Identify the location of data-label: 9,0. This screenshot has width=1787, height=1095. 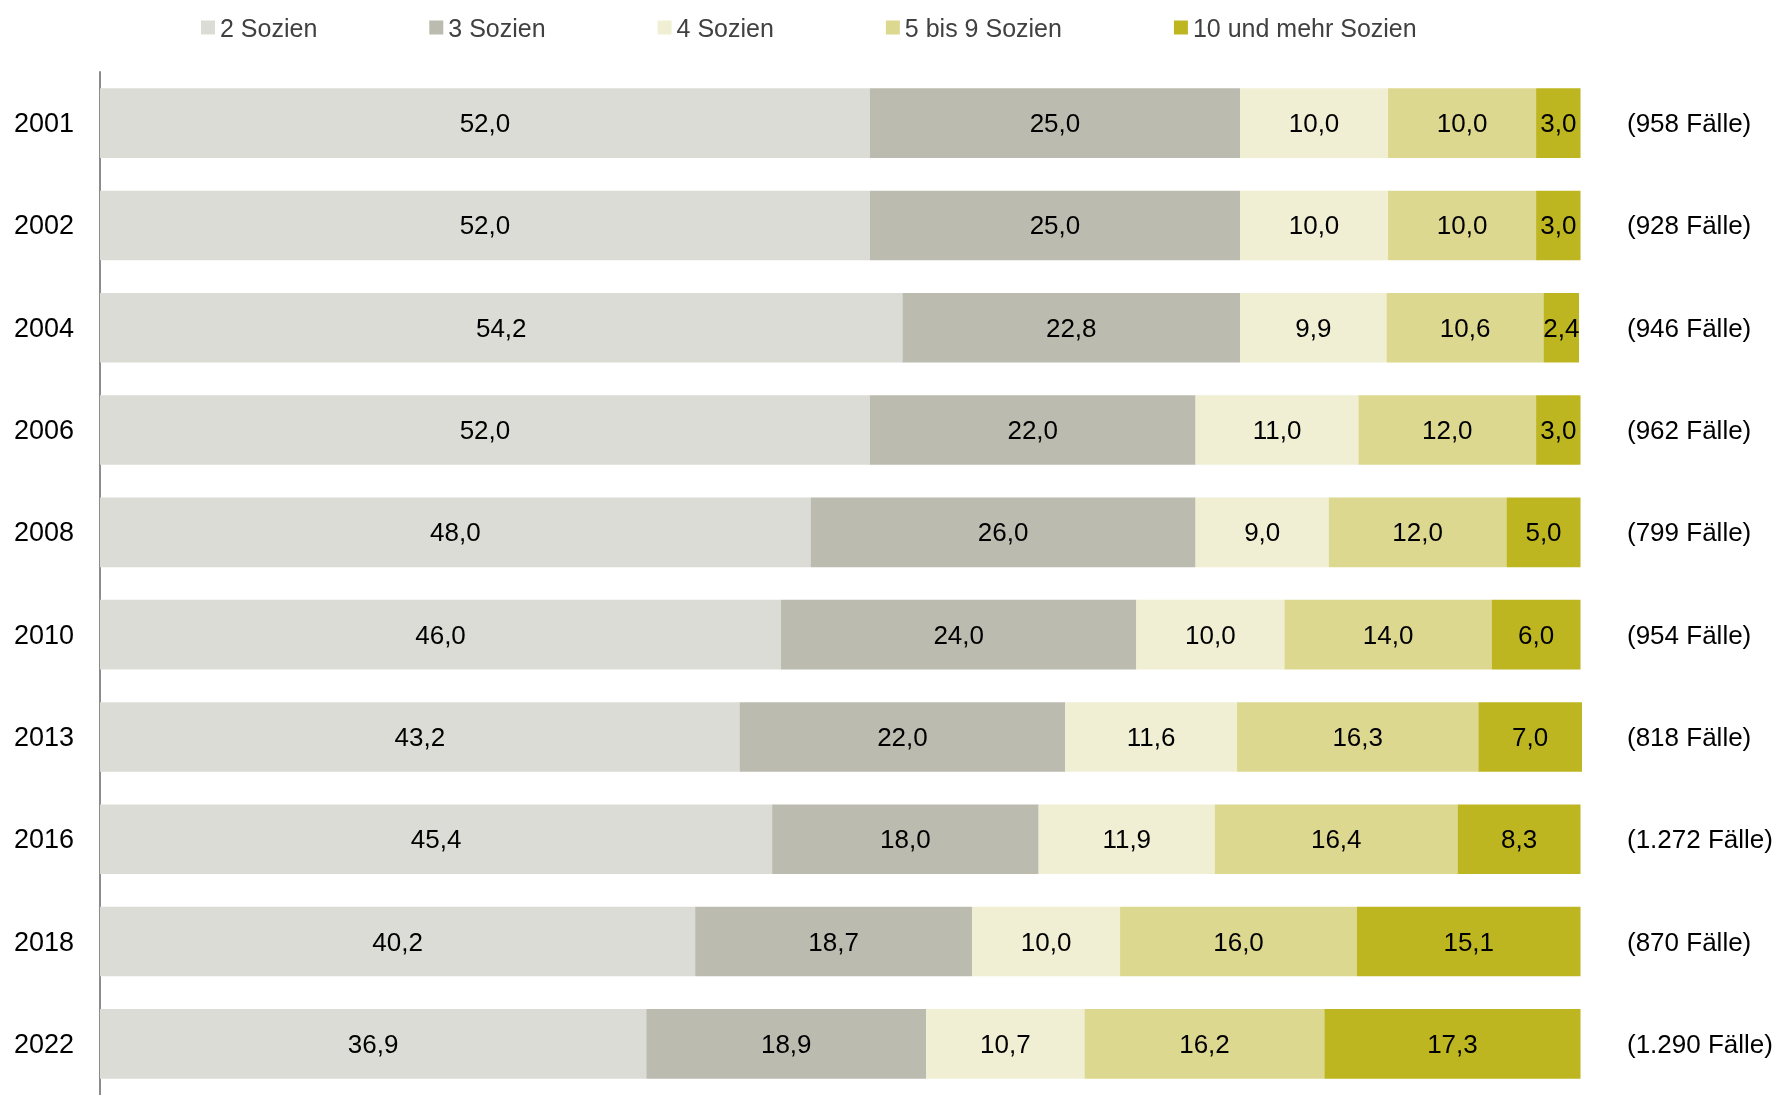
(1262, 532).